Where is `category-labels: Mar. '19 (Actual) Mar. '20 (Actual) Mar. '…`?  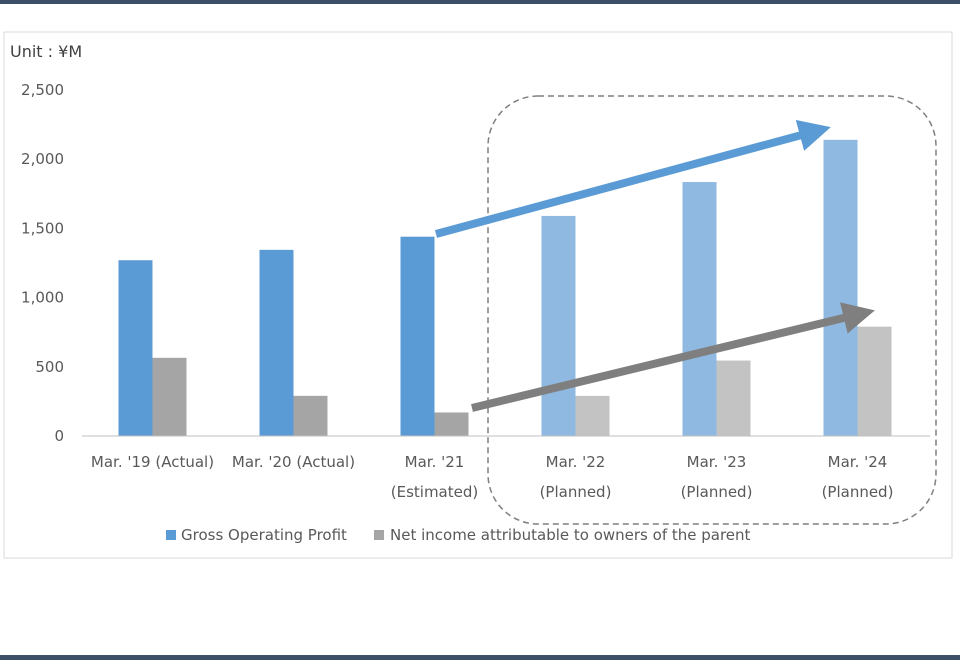 category-labels: Mar. '19 (Actual) Mar. '20 (Actual) Mar. '… is located at coordinates (492, 477).